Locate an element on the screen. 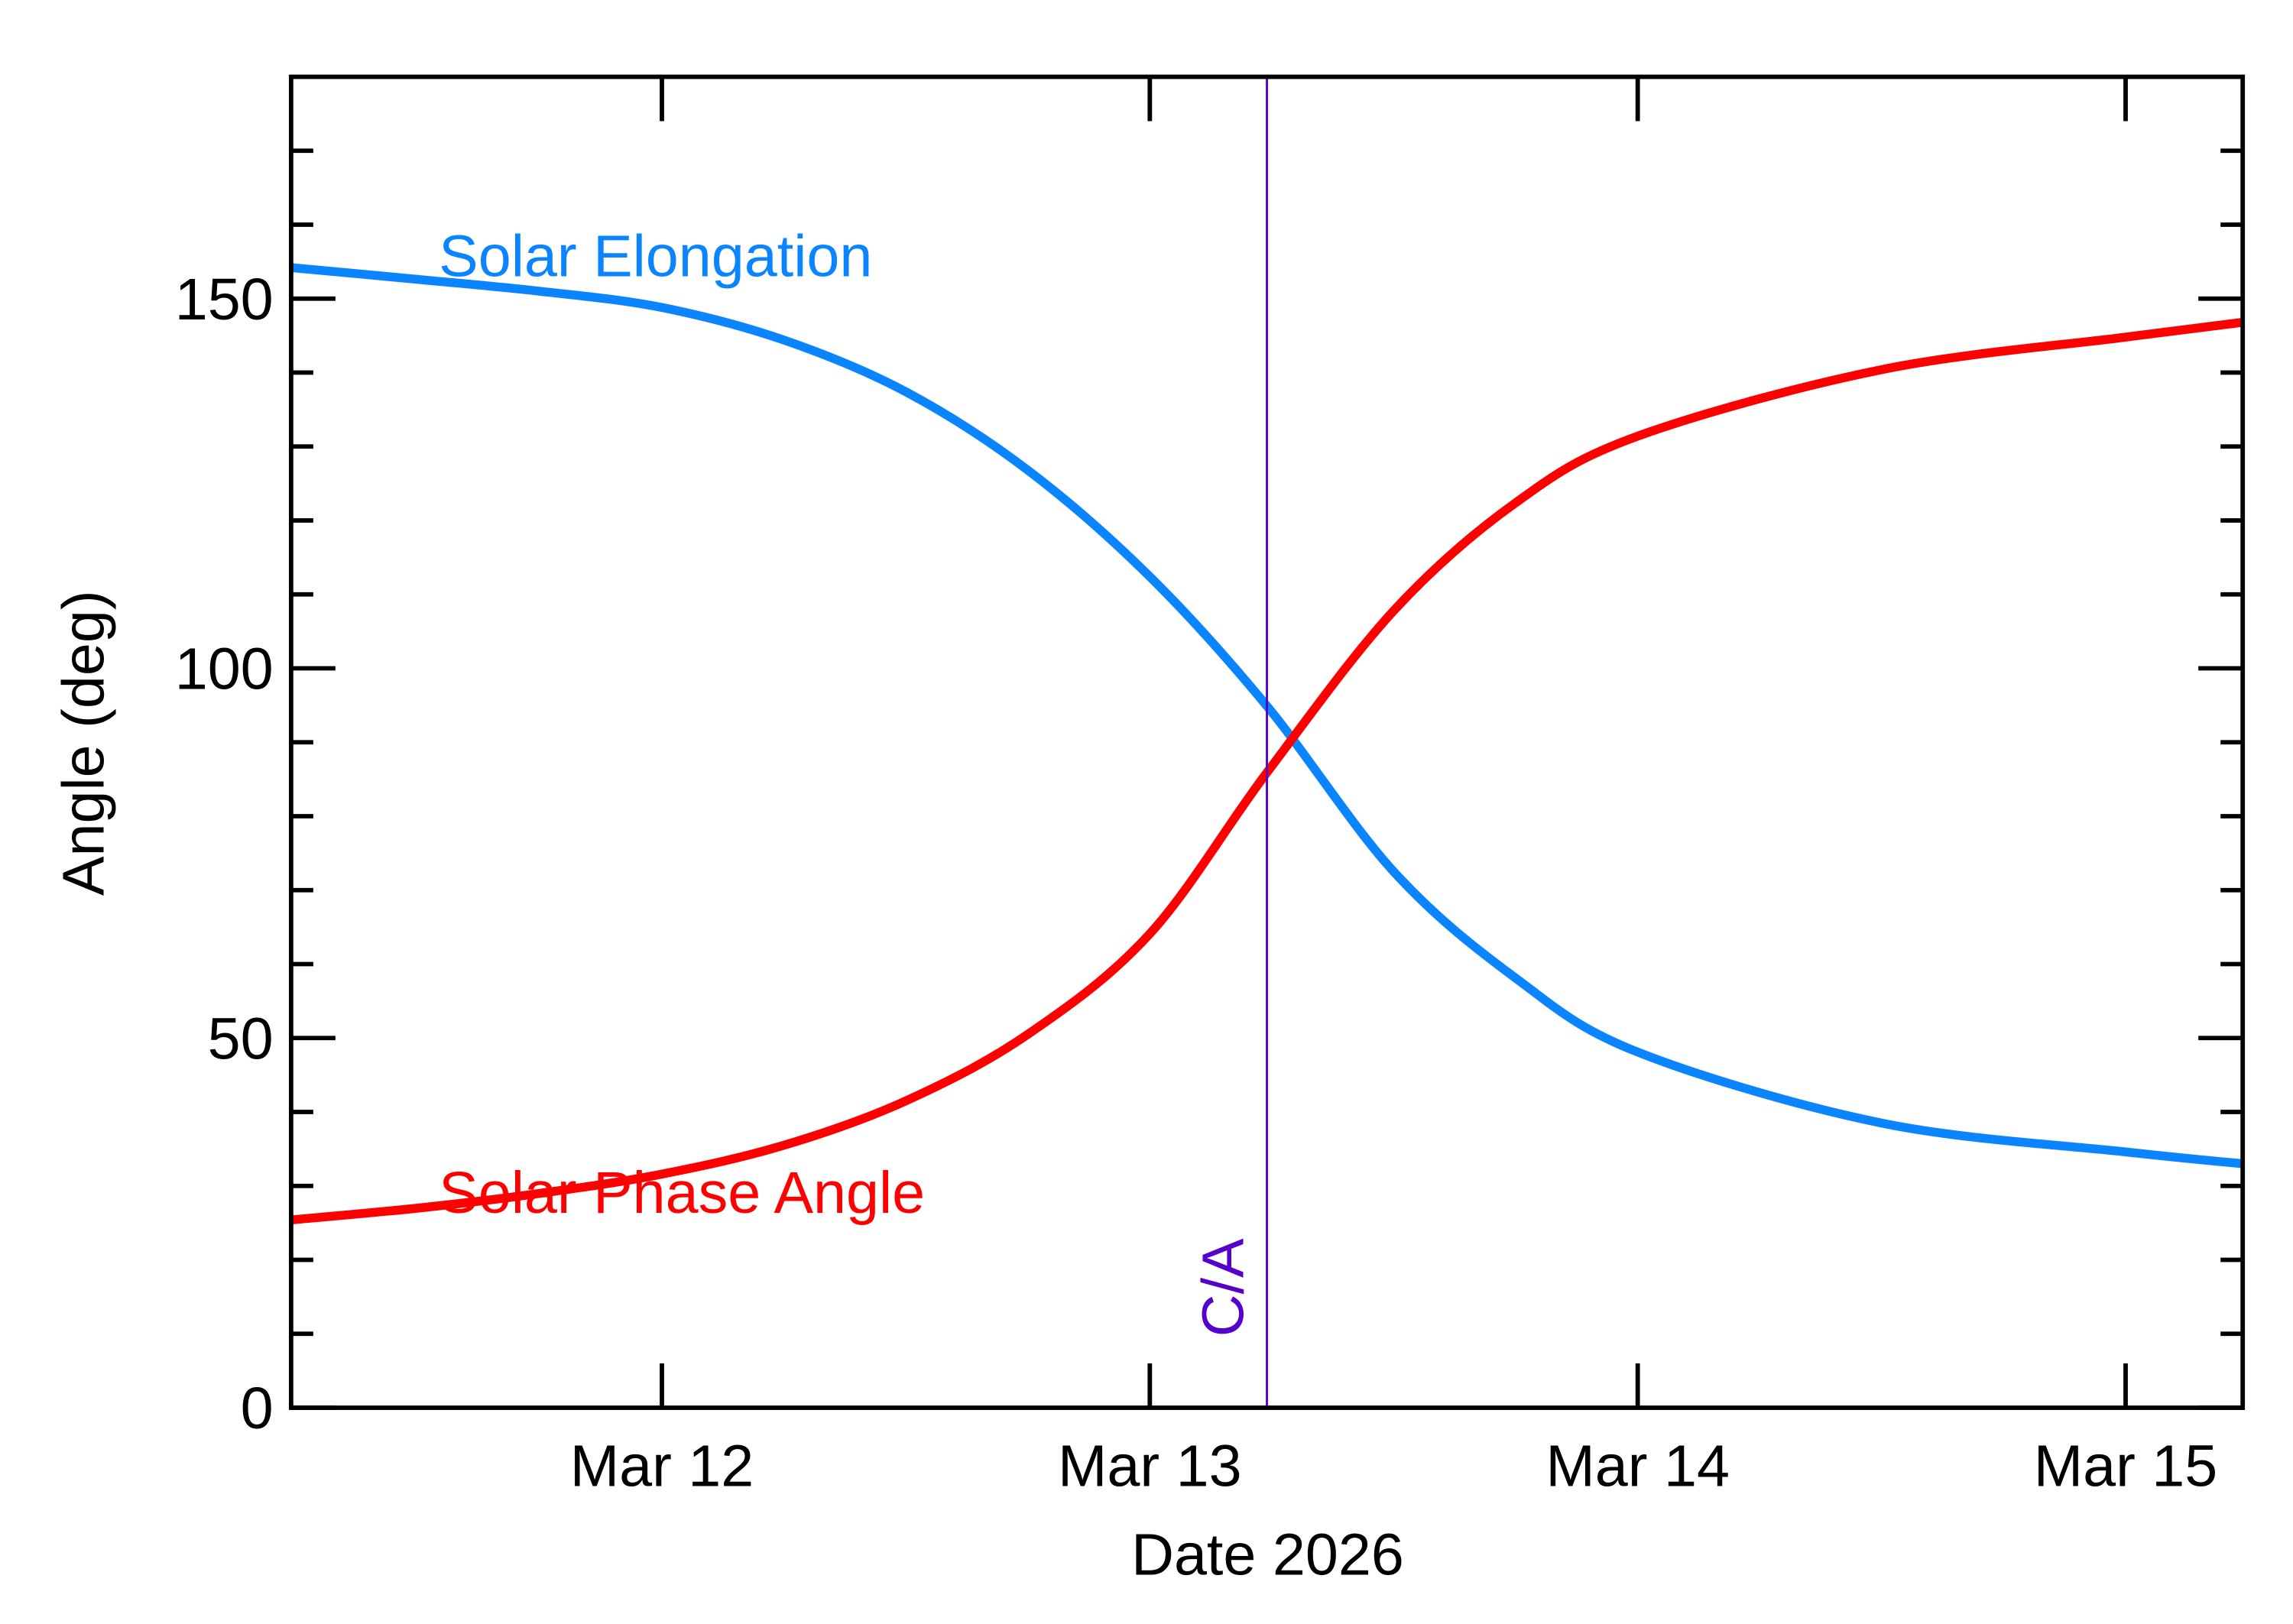 The height and width of the screenshot is (1624, 2293). series-label: Solar Phase Angle is located at coordinates (682, 1193).